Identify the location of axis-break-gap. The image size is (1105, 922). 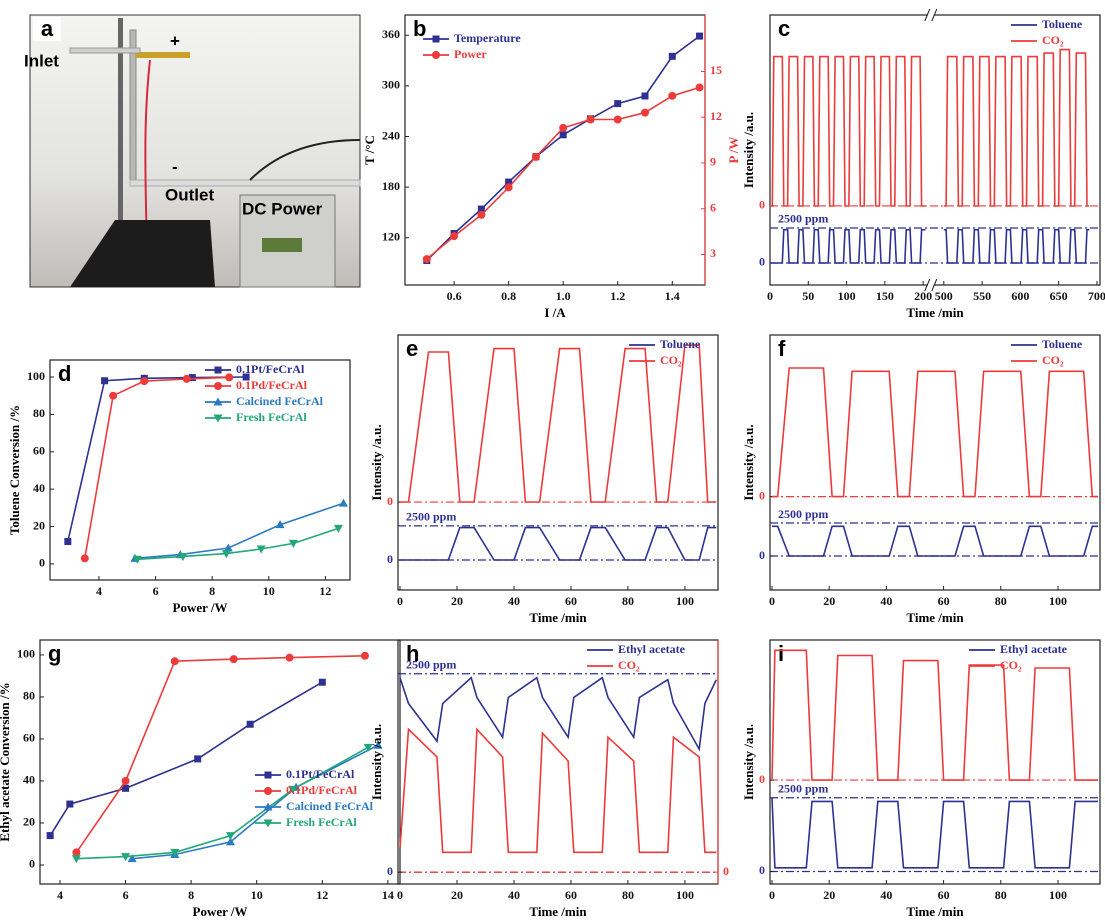
(930, 15).